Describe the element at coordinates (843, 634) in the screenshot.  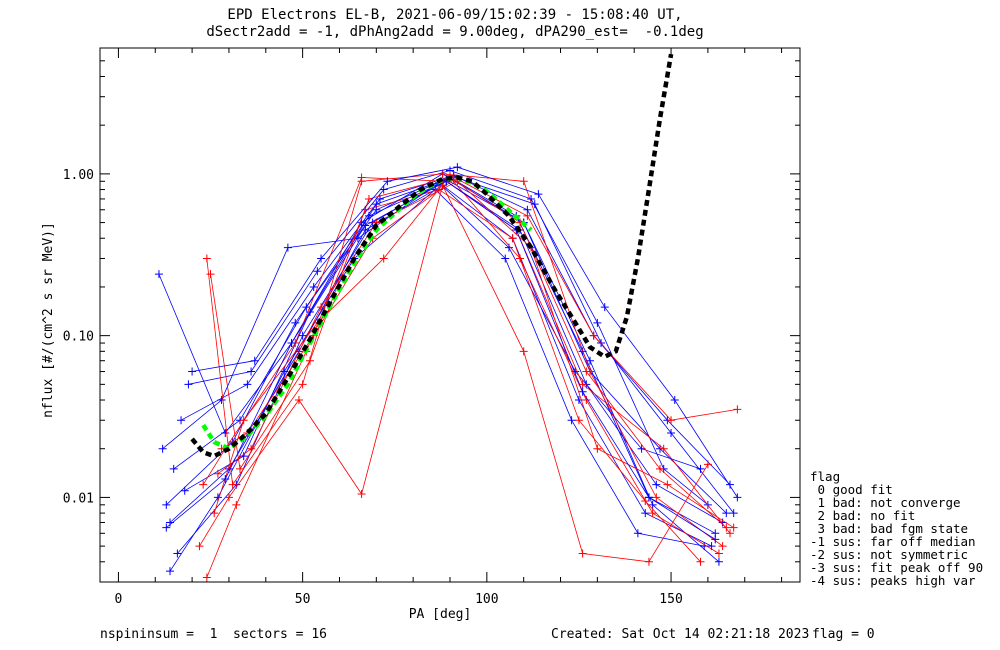
I see `footer-flag: flag = 0` at that location.